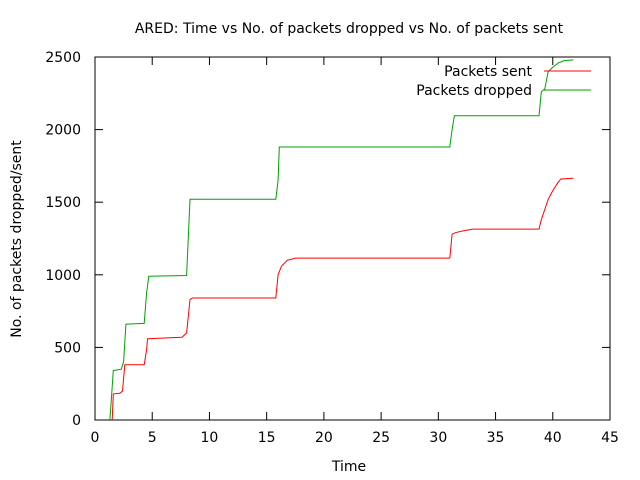 The width and height of the screenshot is (640, 480). What do you see at coordinates (324, 438) in the screenshot?
I see `x-tick-label: 20` at bounding box center [324, 438].